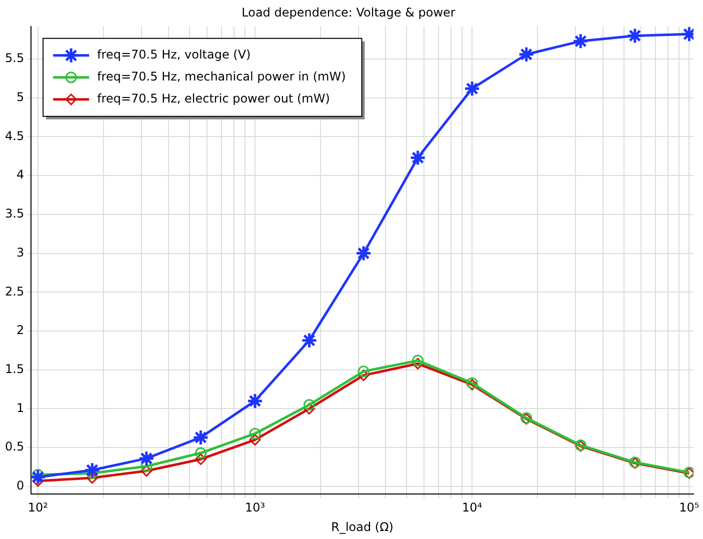 This screenshot has width=703, height=539. I want to click on legend-label: freq=70.5 Hz, mechanical power in (mW), so click(221, 77).